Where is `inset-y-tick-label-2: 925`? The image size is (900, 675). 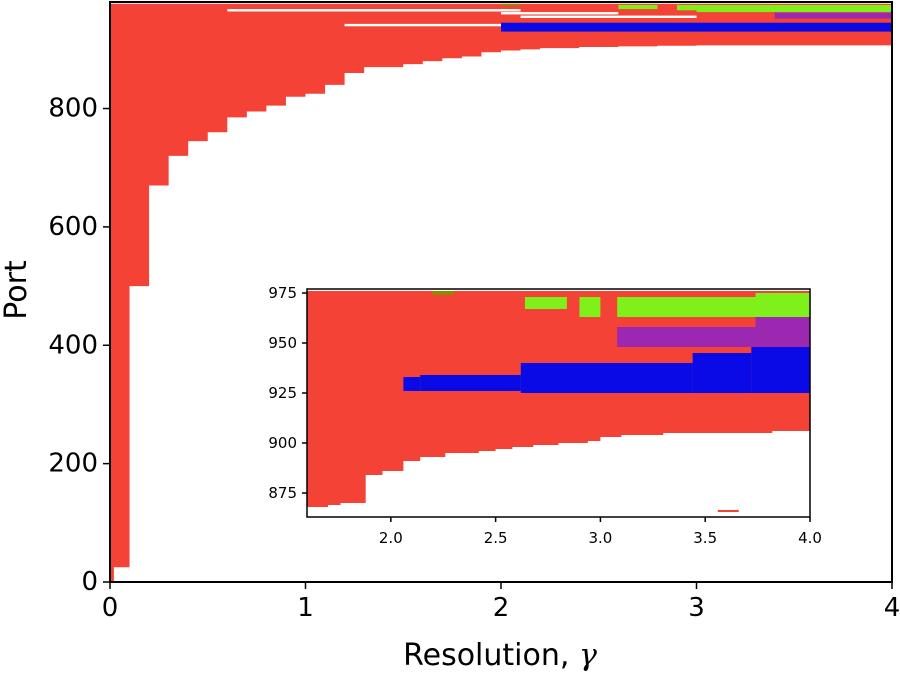 inset-y-tick-label-2: 925 is located at coordinates (282, 393).